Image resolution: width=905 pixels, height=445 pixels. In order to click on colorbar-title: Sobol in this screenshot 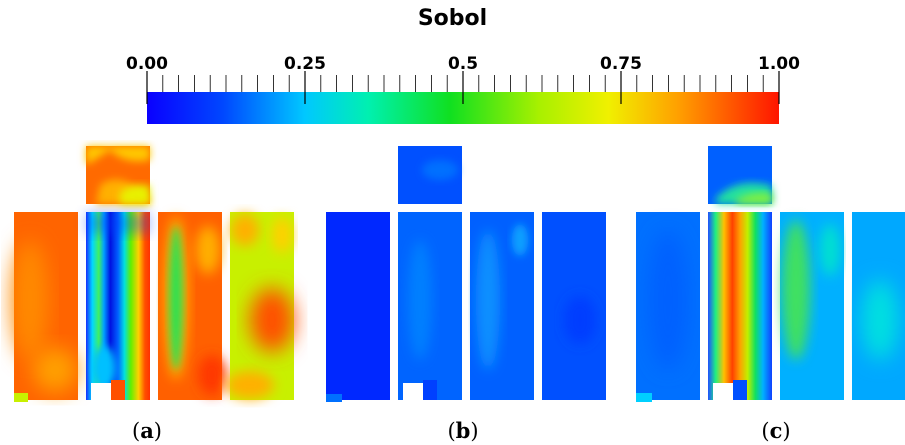, I will do `click(452, 18)`.